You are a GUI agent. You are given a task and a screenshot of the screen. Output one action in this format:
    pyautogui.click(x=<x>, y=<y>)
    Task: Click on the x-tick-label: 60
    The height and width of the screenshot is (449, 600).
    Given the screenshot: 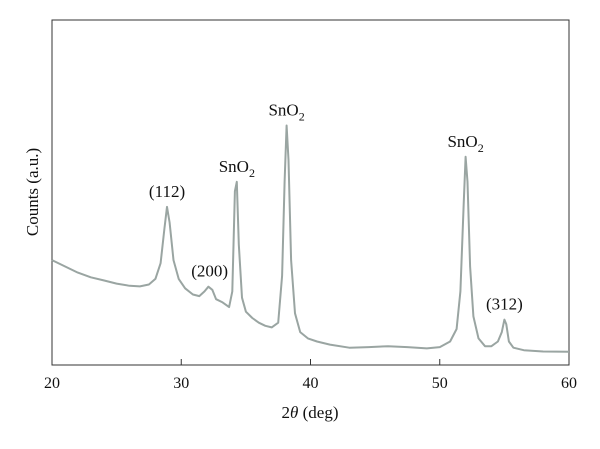 What is the action you would take?
    pyautogui.click(x=569, y=383)
    